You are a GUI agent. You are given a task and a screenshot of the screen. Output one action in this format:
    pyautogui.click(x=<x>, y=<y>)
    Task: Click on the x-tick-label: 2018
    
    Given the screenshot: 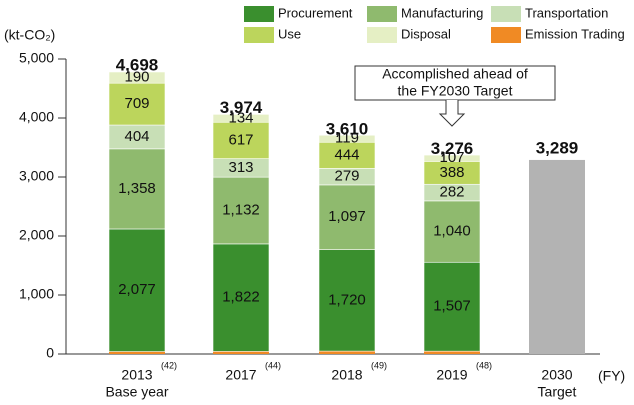 What is the action you would take?
    pyautogui.click(x=346, y=375)
    